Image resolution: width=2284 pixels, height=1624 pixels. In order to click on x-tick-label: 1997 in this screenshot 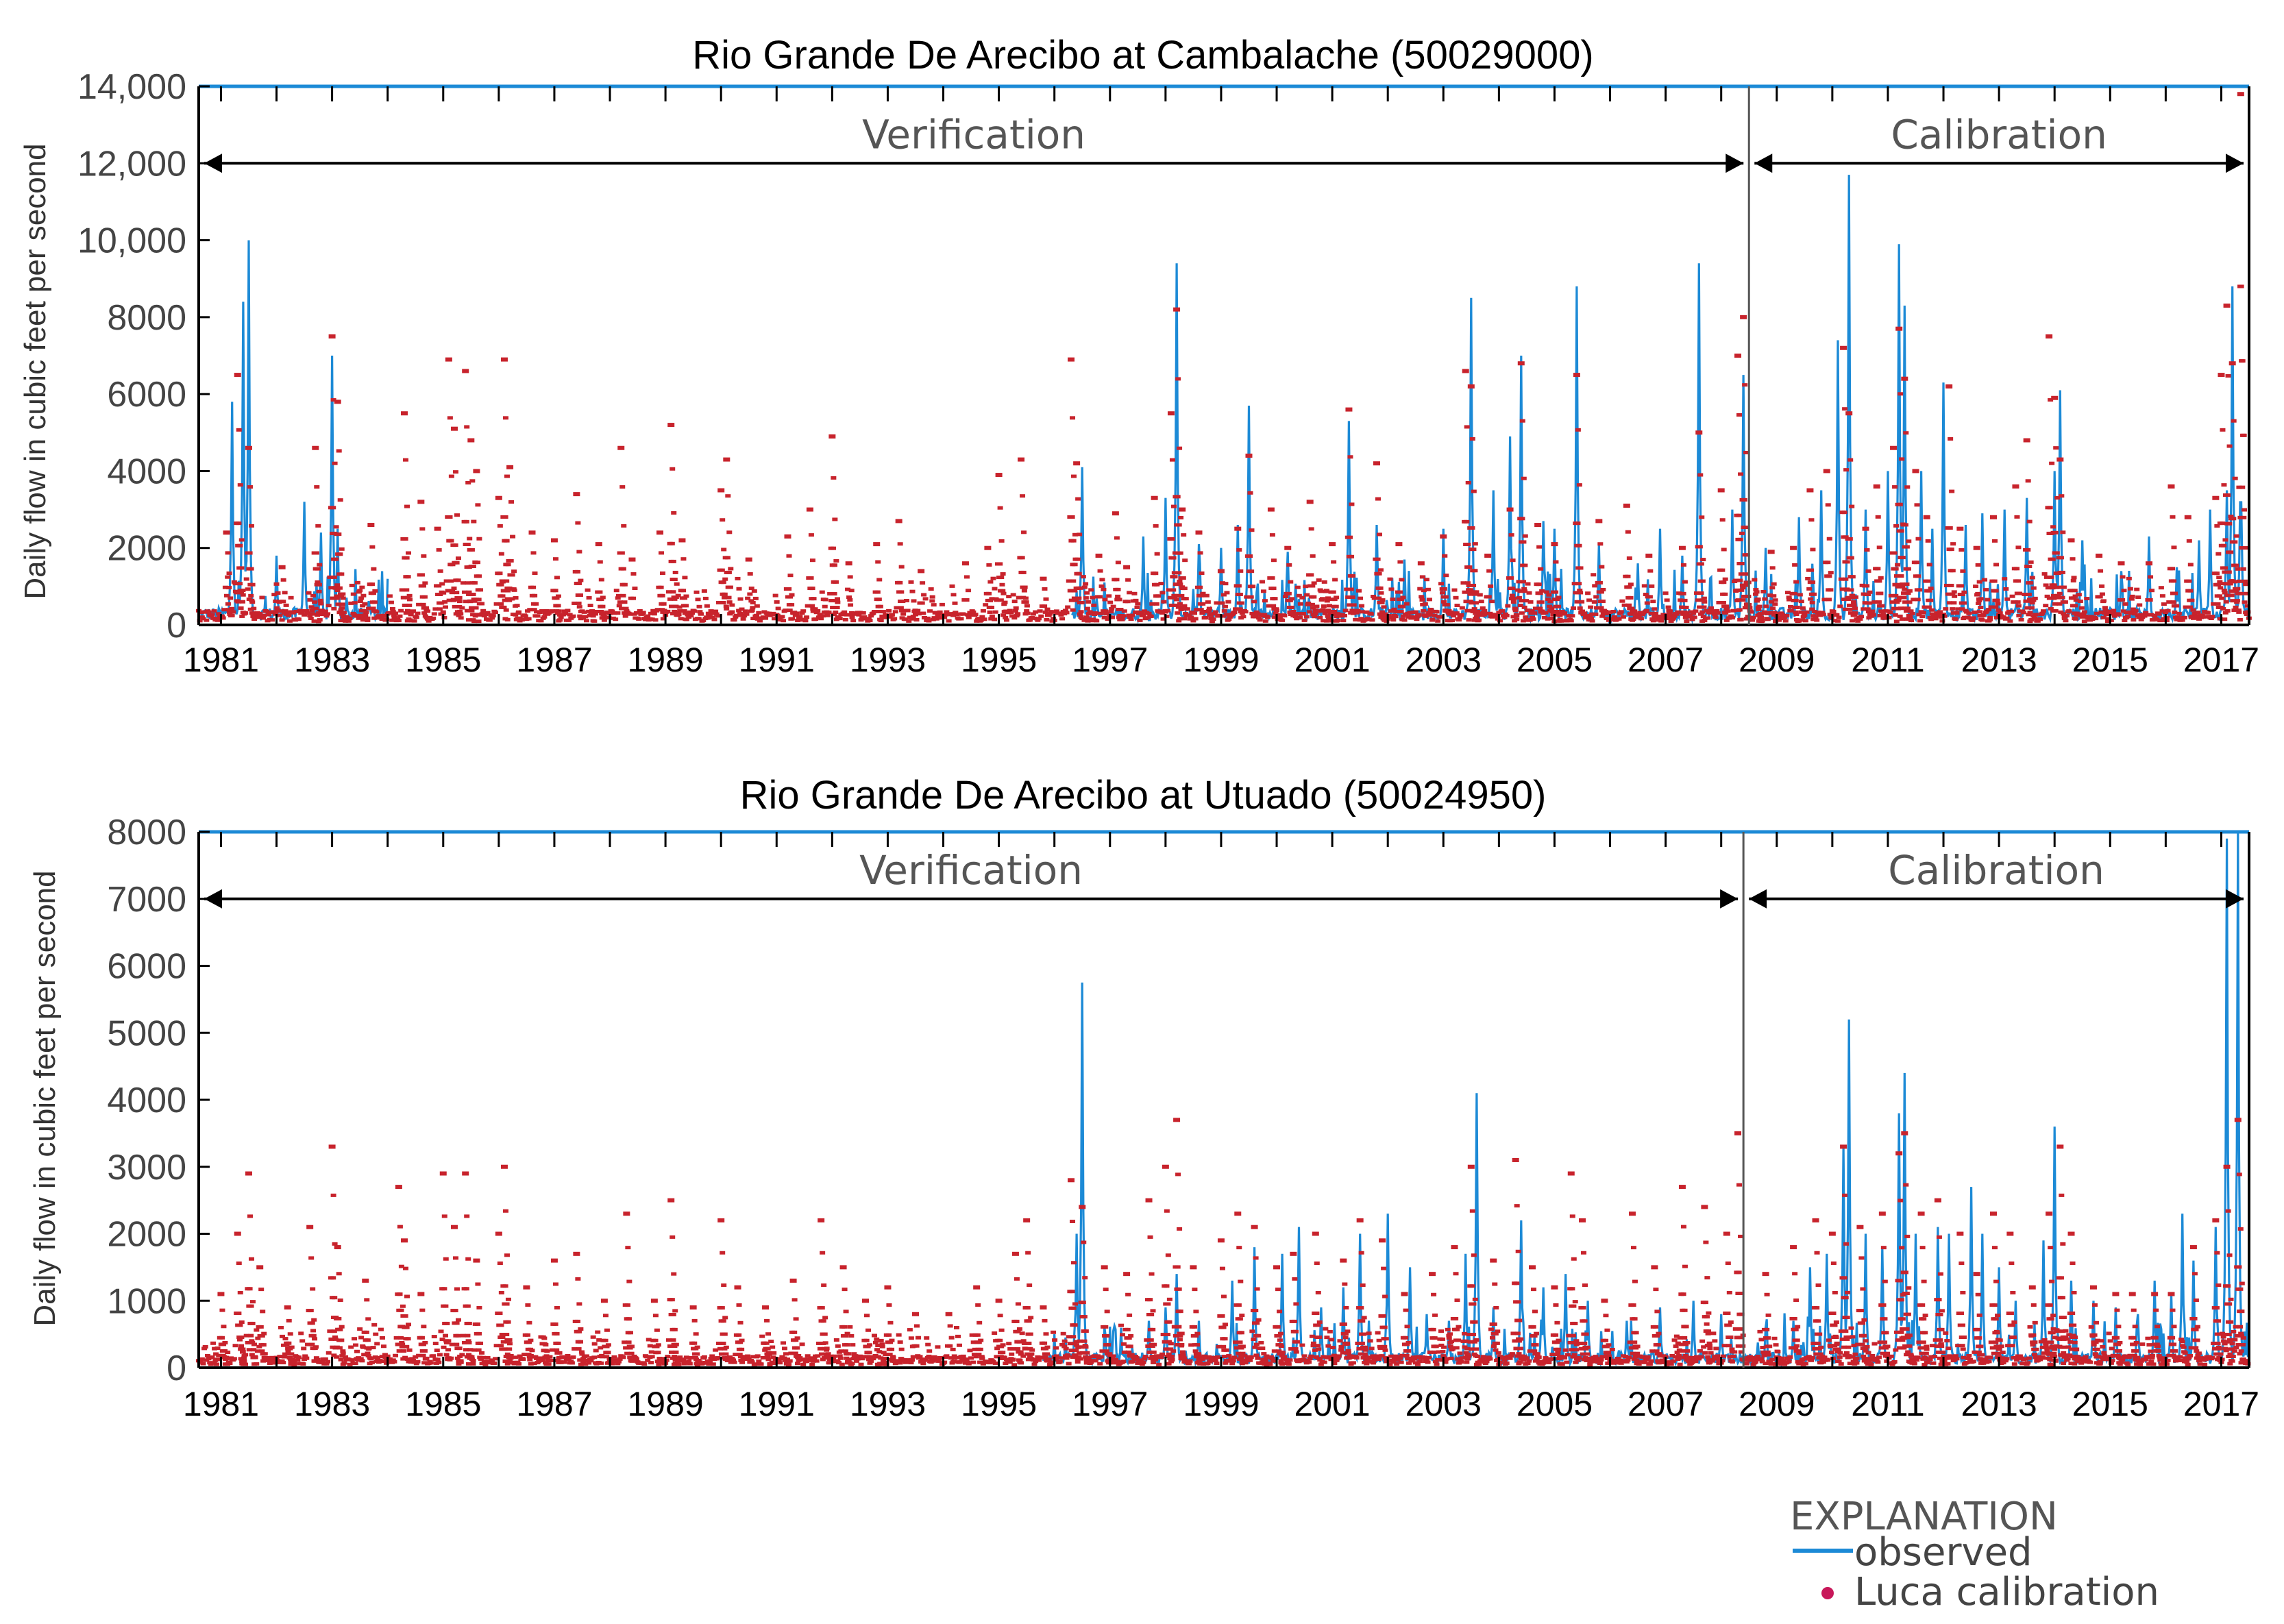, I will do `click(1110, 660)`.